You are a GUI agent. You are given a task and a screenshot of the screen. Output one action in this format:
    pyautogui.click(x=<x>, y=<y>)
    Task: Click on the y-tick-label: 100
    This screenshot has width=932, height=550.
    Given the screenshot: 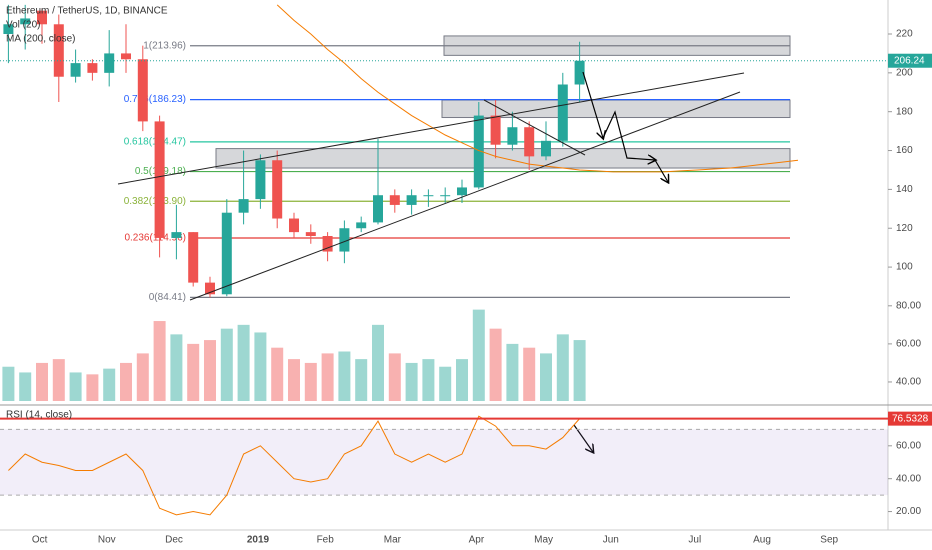 What is the action you would take?
    pyautogui.click(x=904, y=267)
    